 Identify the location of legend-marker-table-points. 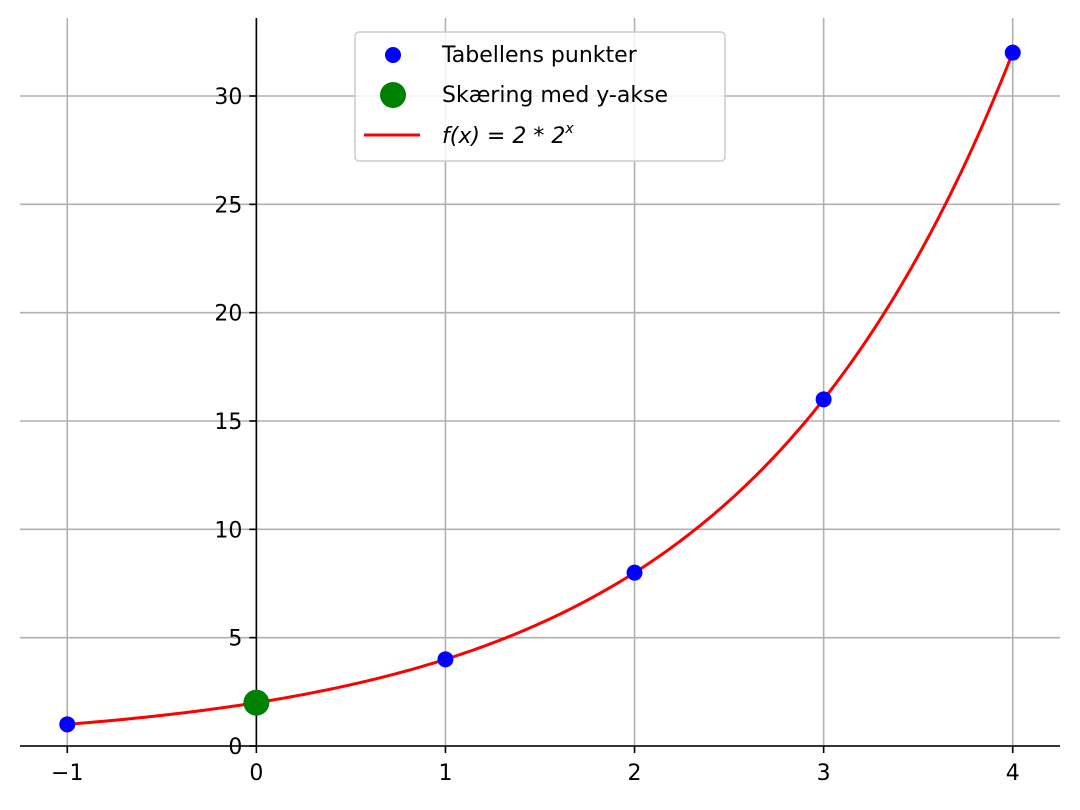
(393, 55).